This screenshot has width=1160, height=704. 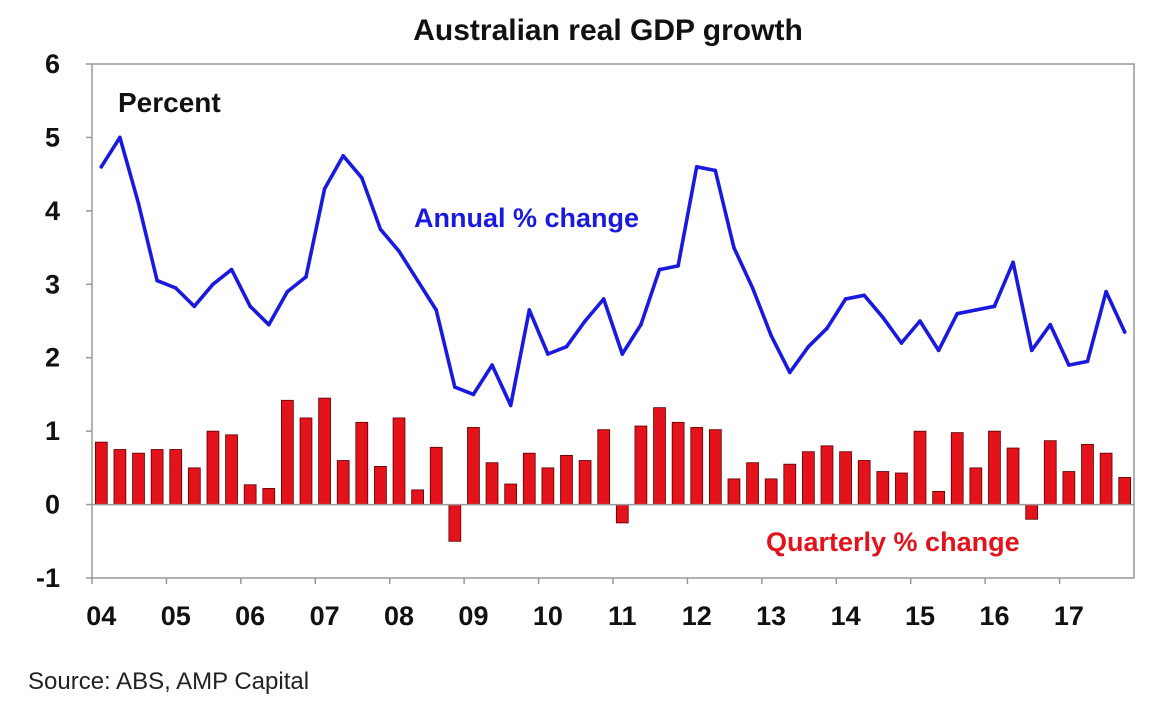 What do you see at coordinates (52, 284) in the screenshot?
I see `y-tick-label: 3` at bounding box center [52, 284].